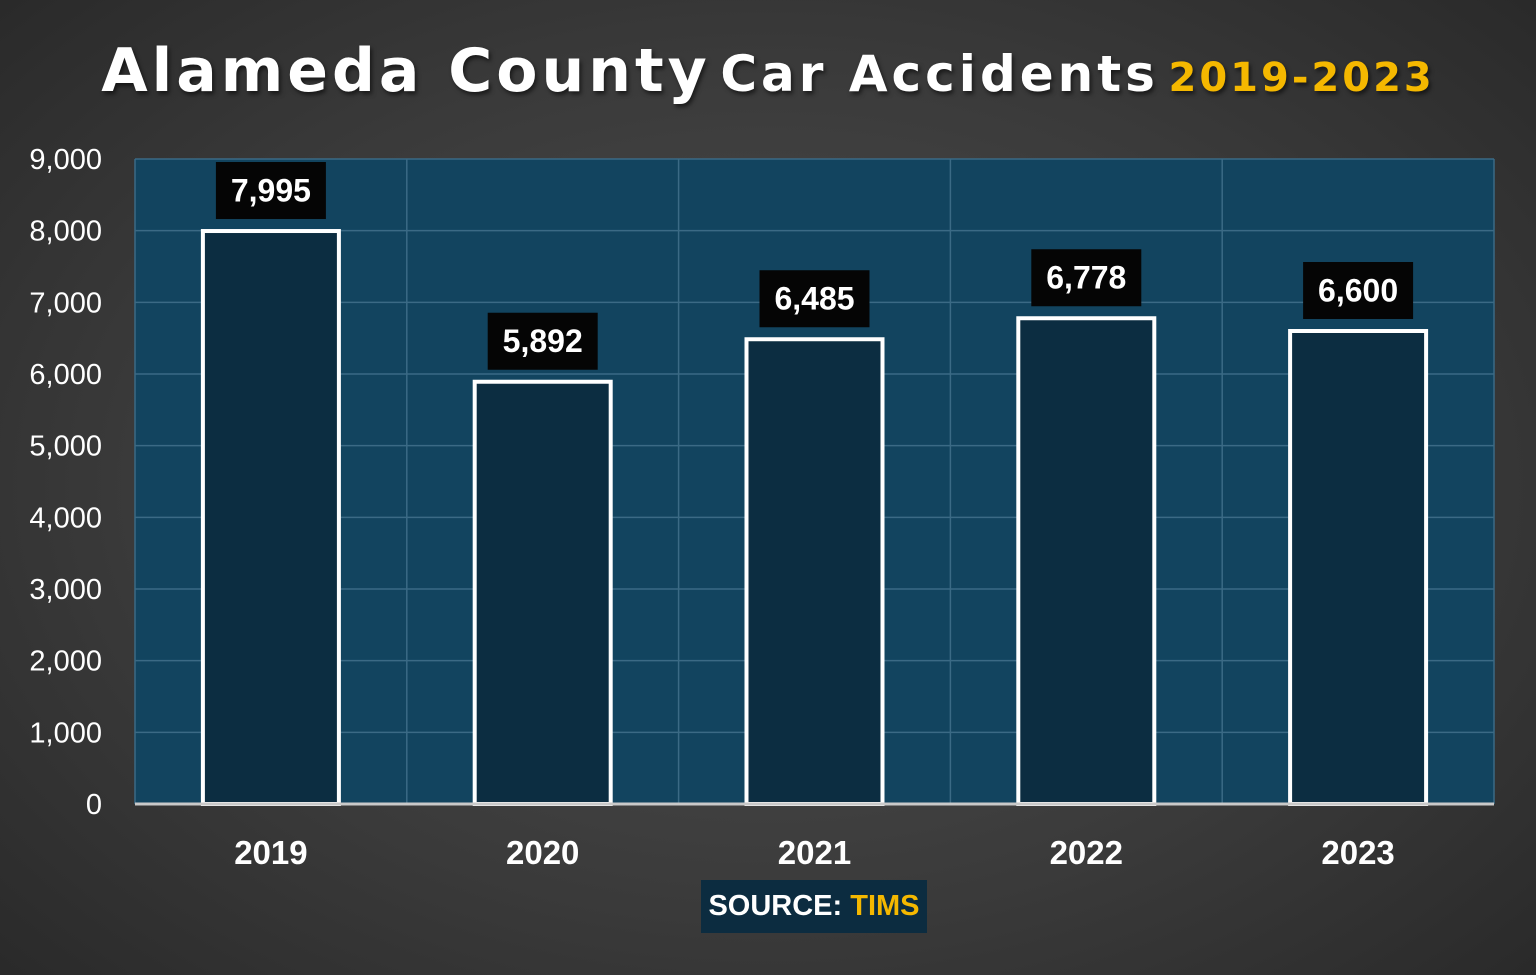 The width and height of the screenshot is (1536, 975). Describe the element at coordinates (814, 852) in the screenshot. I see `x-tick-label: 2021` at that location.